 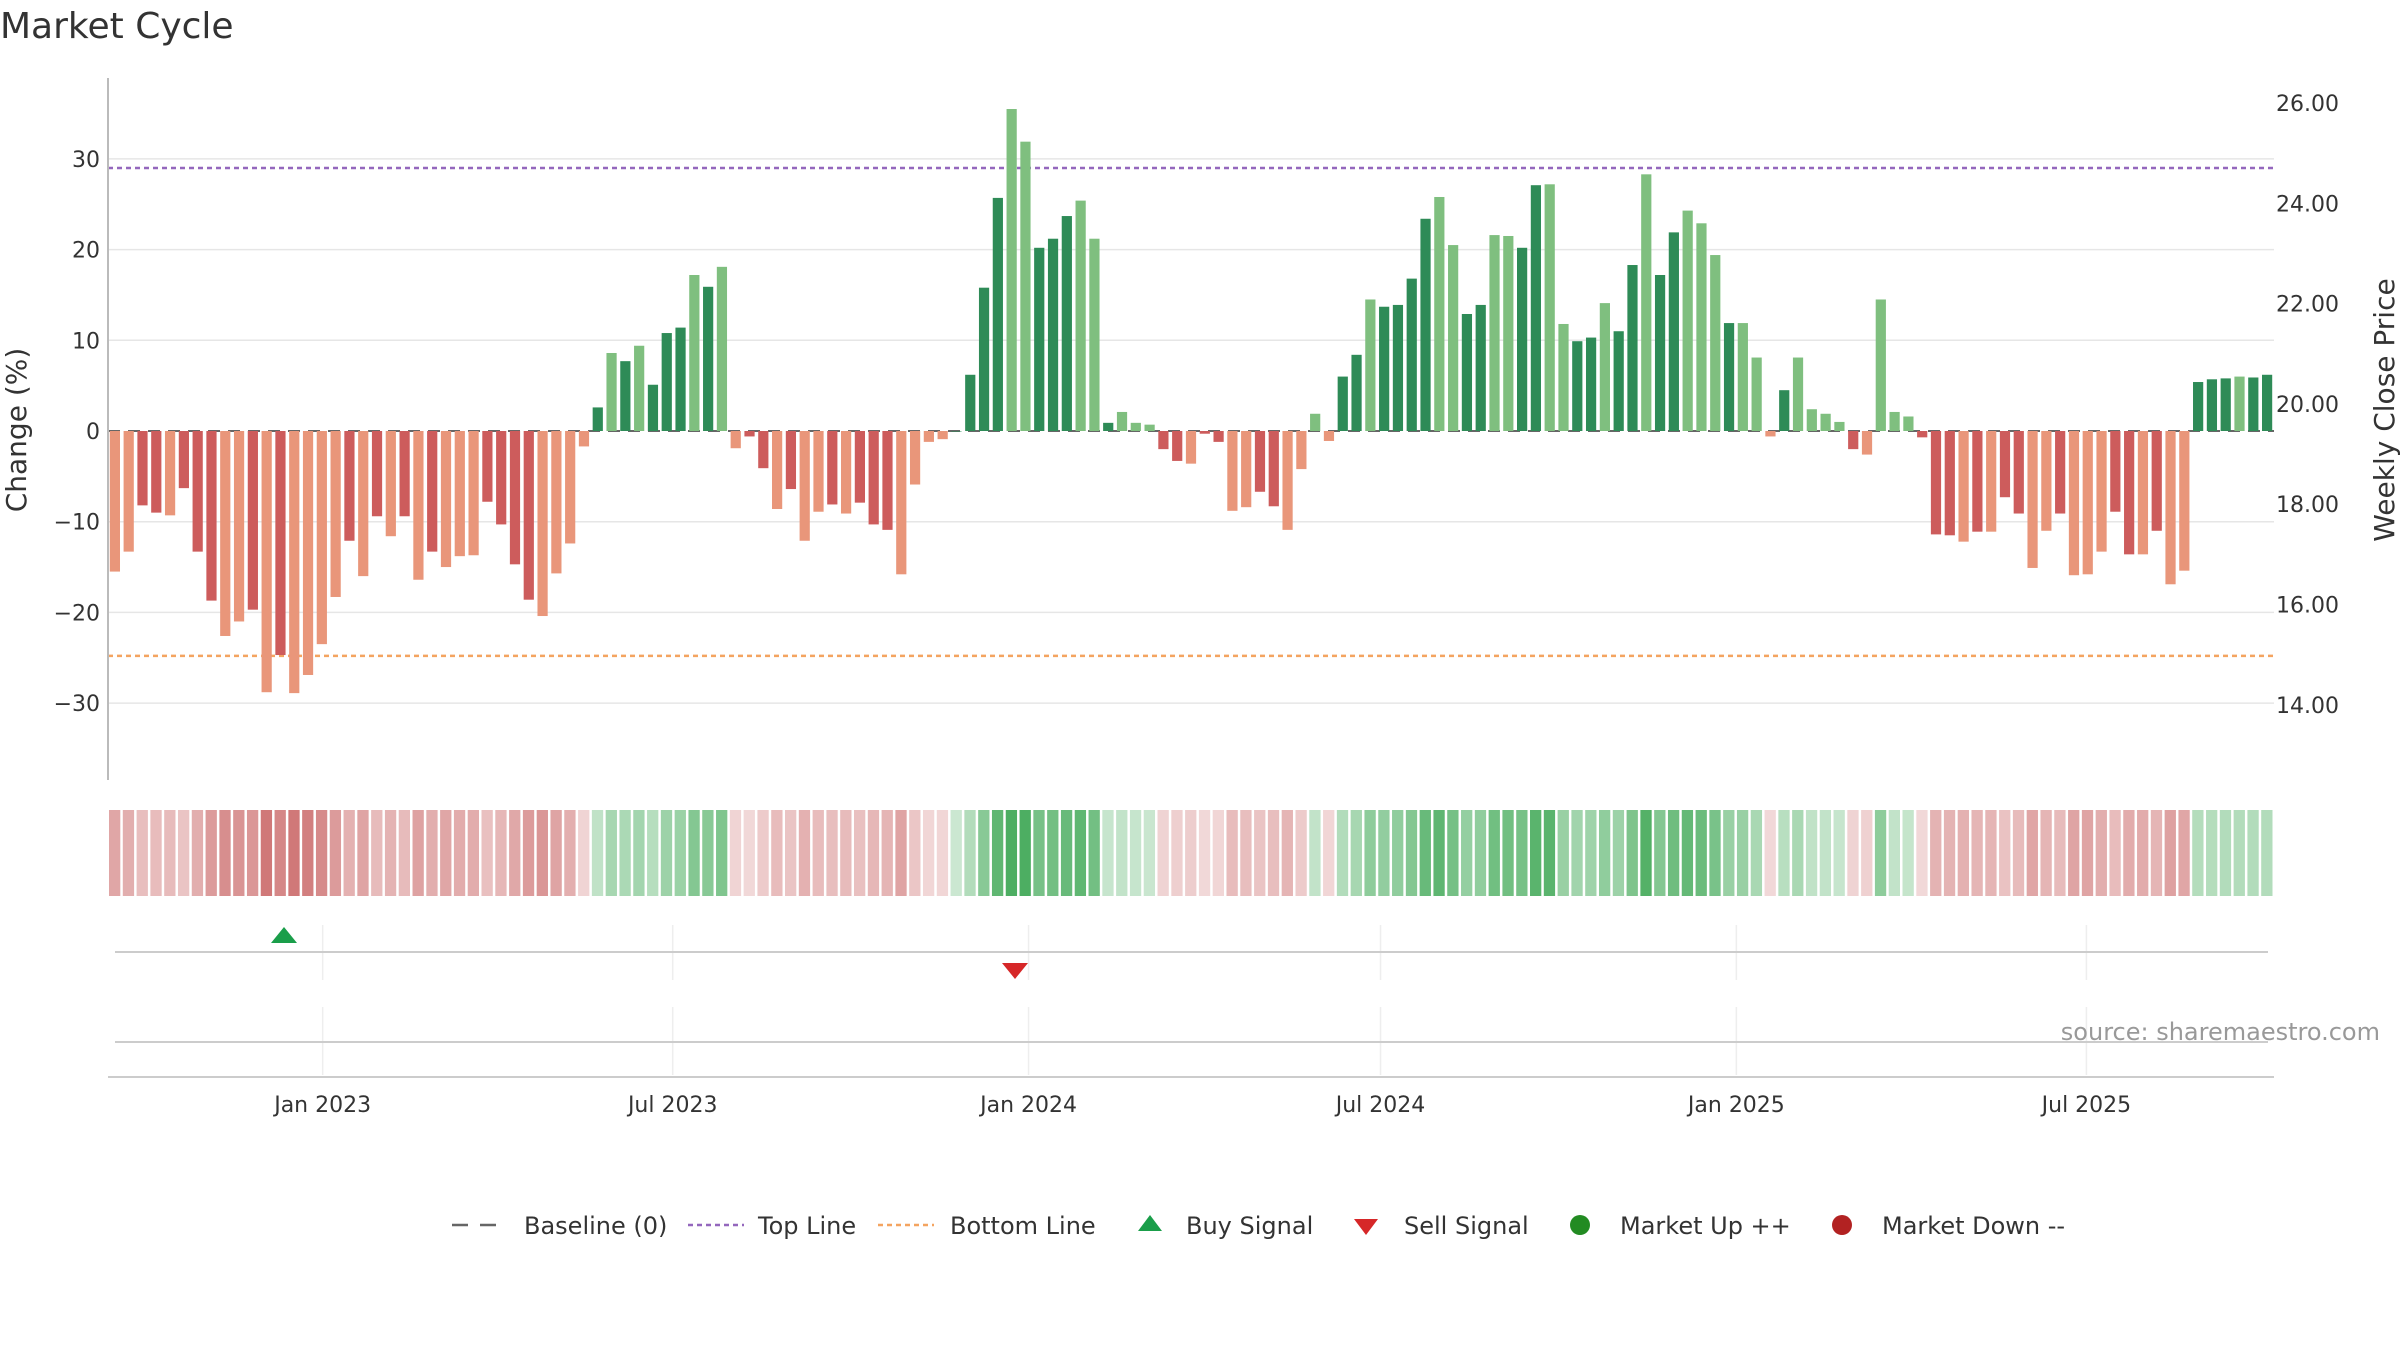 I want to click on legend-market-down-swatch, so click(x=1842, y=1225).